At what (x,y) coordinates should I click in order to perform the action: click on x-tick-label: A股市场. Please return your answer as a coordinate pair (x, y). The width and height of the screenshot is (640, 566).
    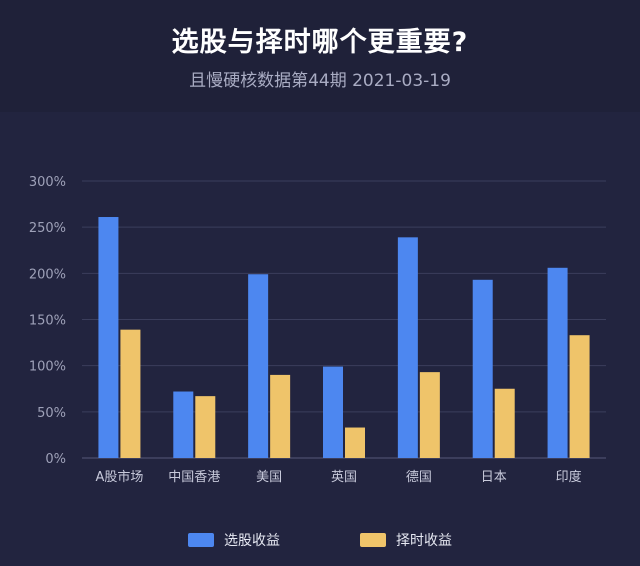
    Looking at the image, I should click on (119, 477).